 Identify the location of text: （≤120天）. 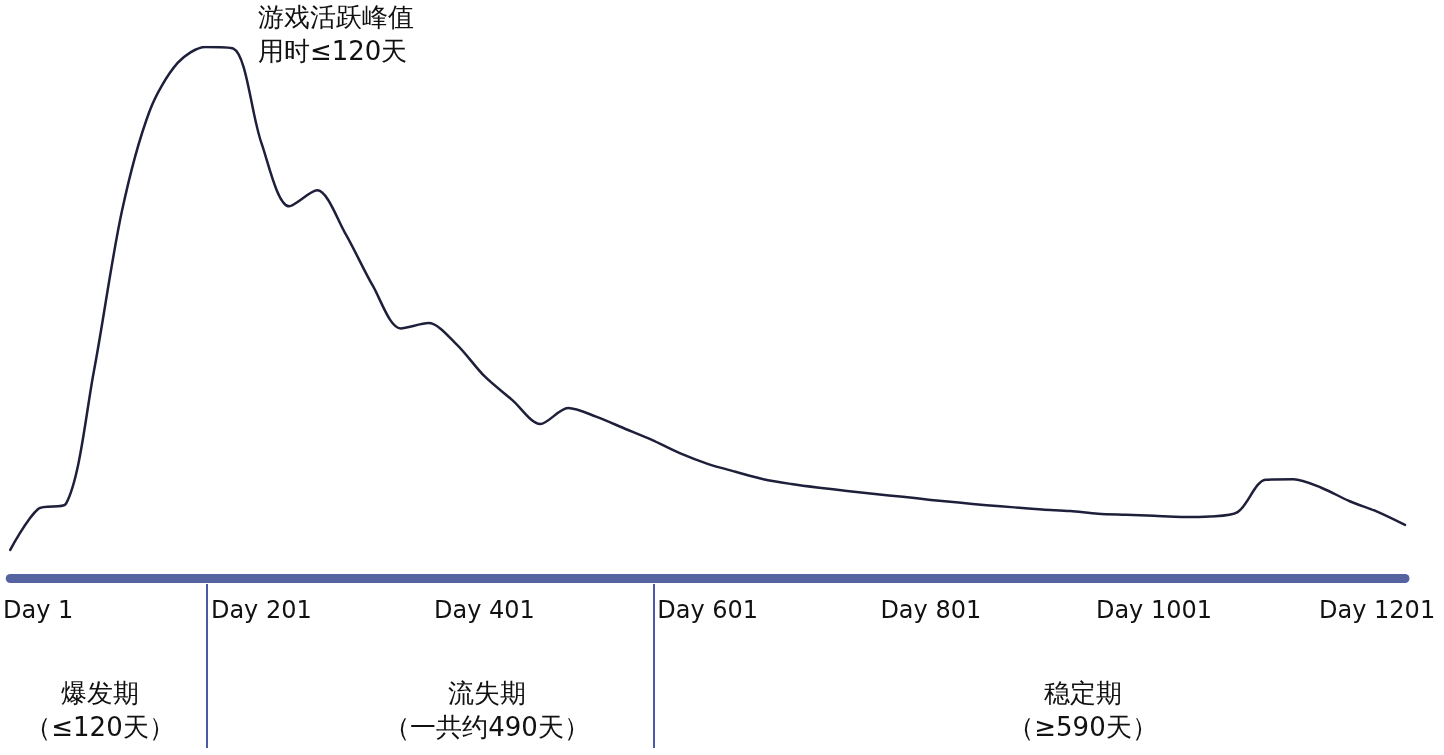
(100, 727).